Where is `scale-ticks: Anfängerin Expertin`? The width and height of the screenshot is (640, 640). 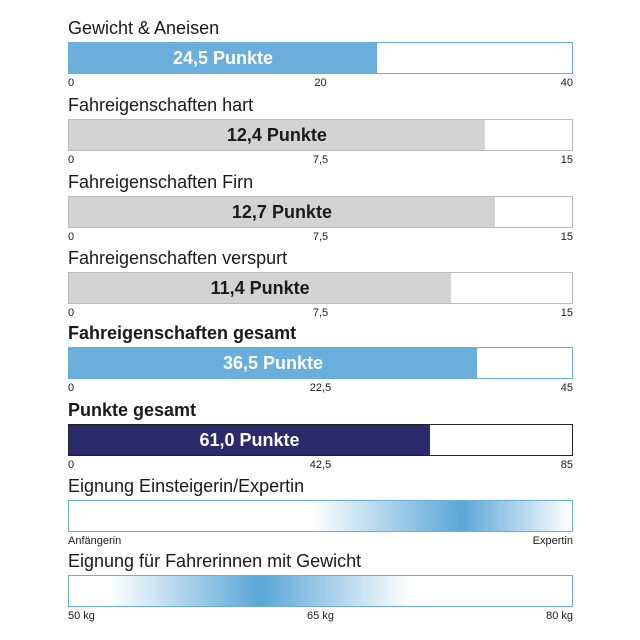
scale-ticks: Anfängerin Expertin is located at coordinates (320, 542).